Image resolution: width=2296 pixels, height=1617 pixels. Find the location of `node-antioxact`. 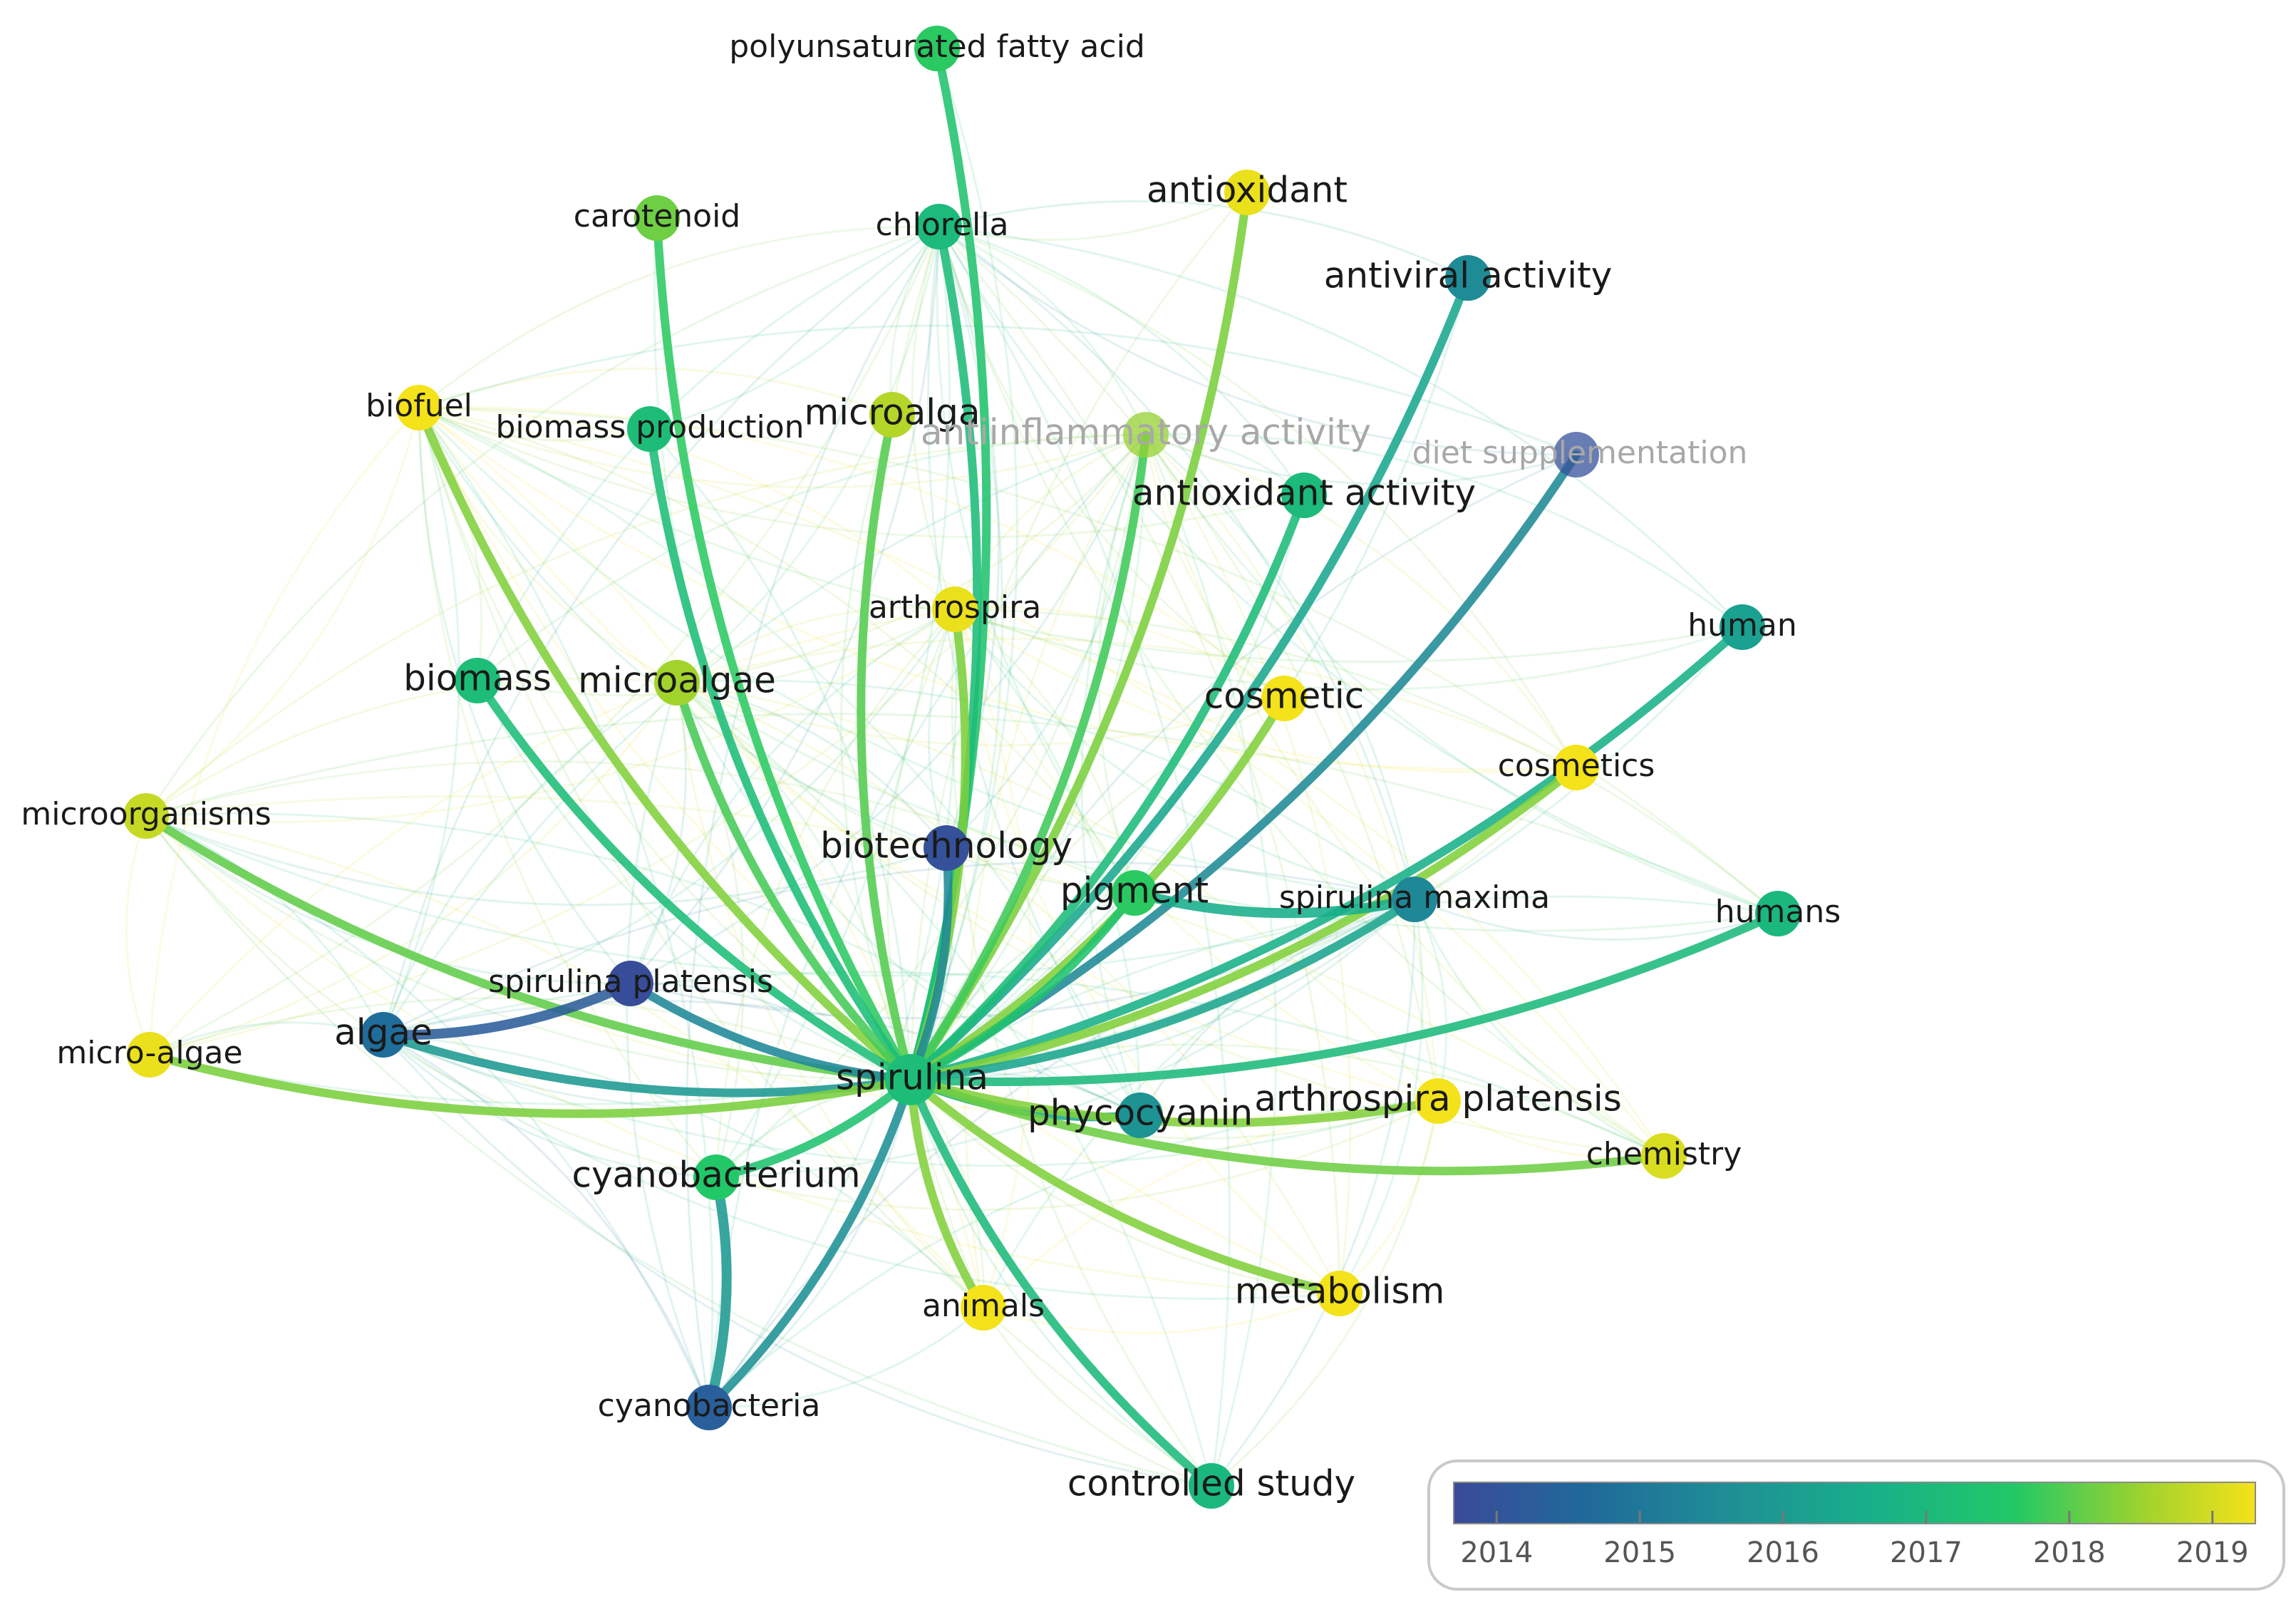

node-antioxact is located at coordinates (1304, 495).